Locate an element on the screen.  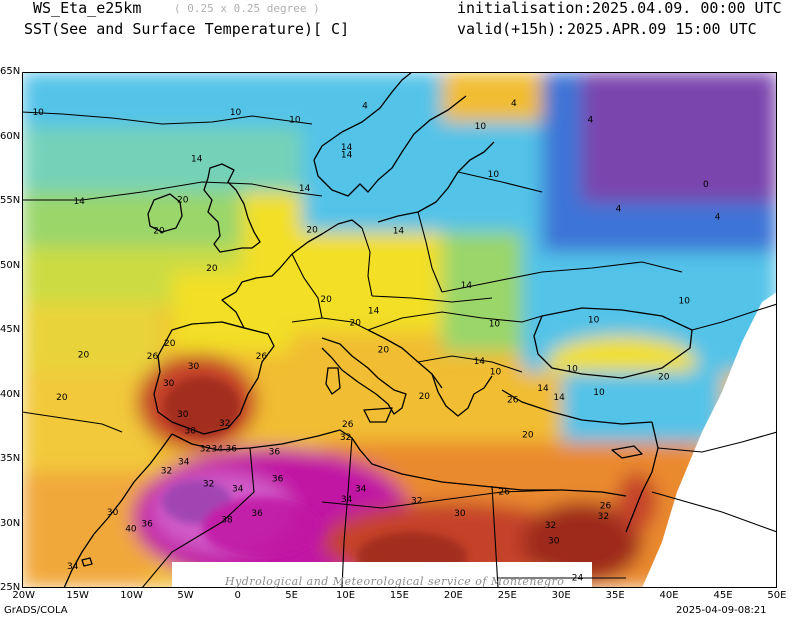
longitude-tick: 5E is located at coordinates (291, 595).